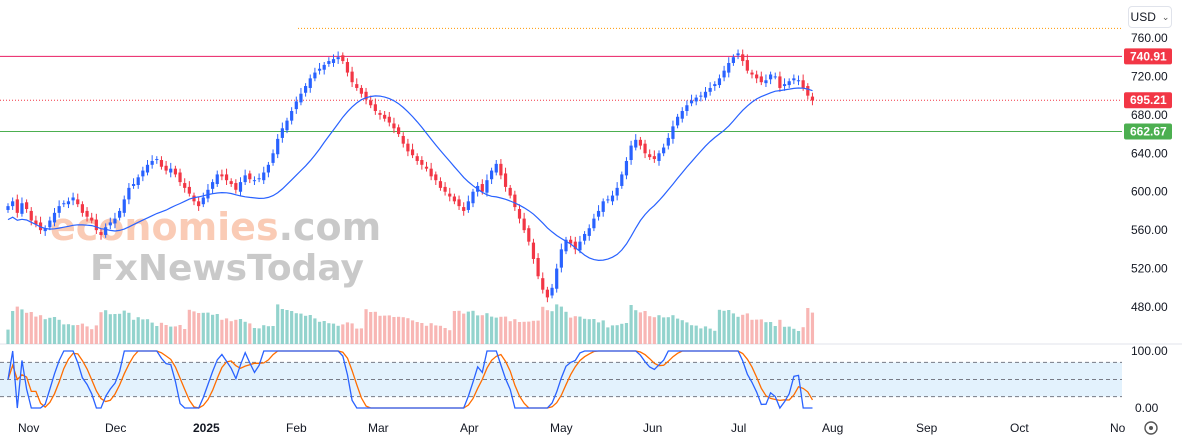 This screenshot has height=446, width=1182. Describe the element at coordinates (215, 227) in the screenshot. I see `watermark-economies: economies.com` at that location.